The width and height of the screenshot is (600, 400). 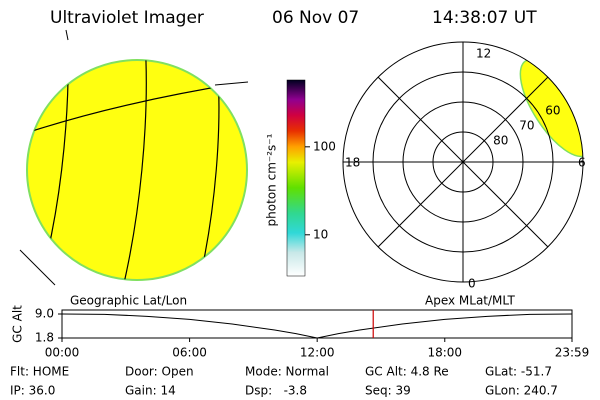 I want to click on lat-ring, so click(x=463, y=162).